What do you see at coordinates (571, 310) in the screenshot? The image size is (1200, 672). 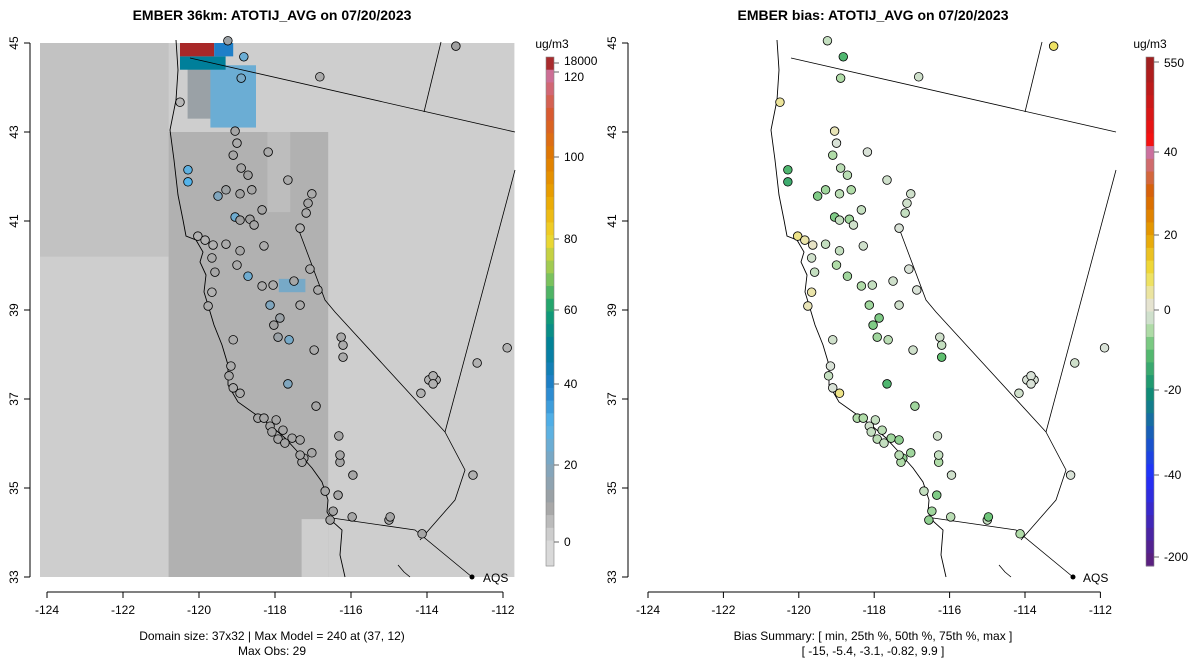 I see `colorbar-tick-label: 60` at bounding box center [571, 310].